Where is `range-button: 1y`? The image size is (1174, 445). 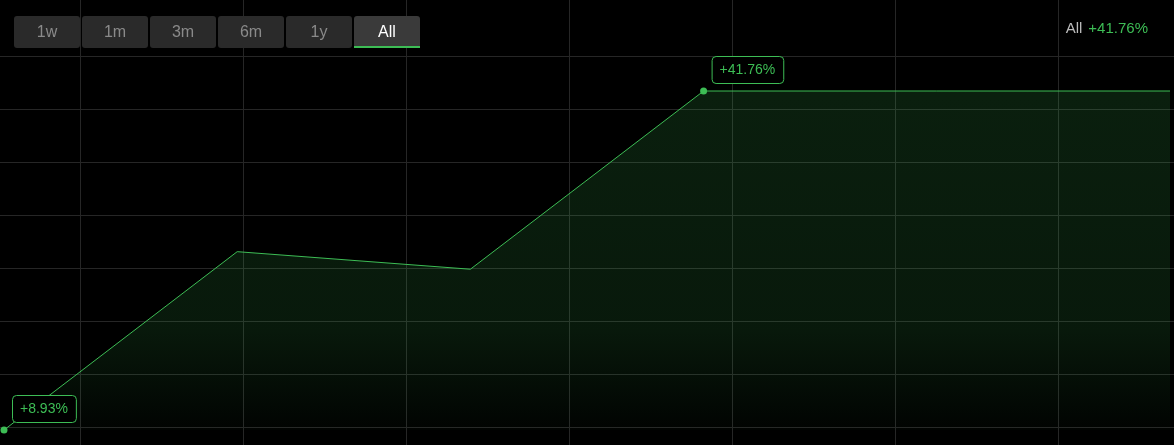
range-button: 1y is located at coordinates (319, 32).